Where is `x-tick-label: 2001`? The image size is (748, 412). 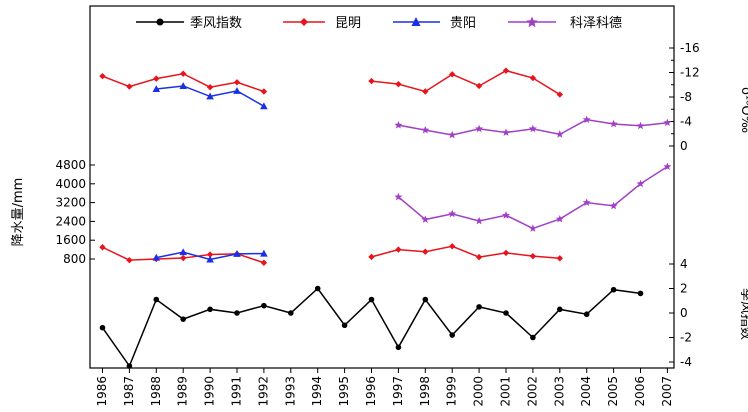 x-tick-label: 2001 is located at coordinates (506, 391).